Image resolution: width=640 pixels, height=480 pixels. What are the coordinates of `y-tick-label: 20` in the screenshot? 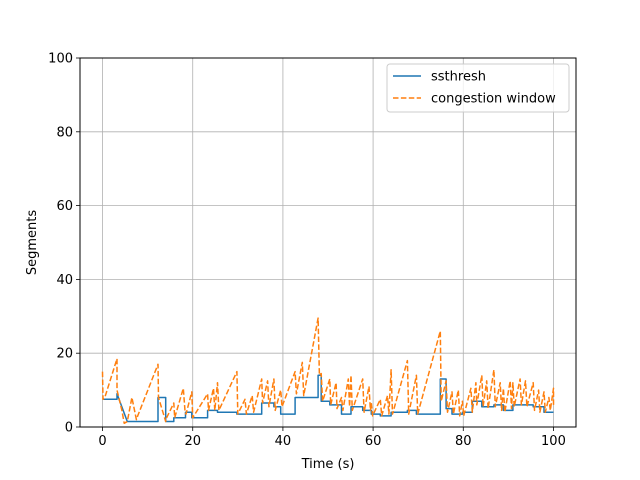 It's located at (64, 354).